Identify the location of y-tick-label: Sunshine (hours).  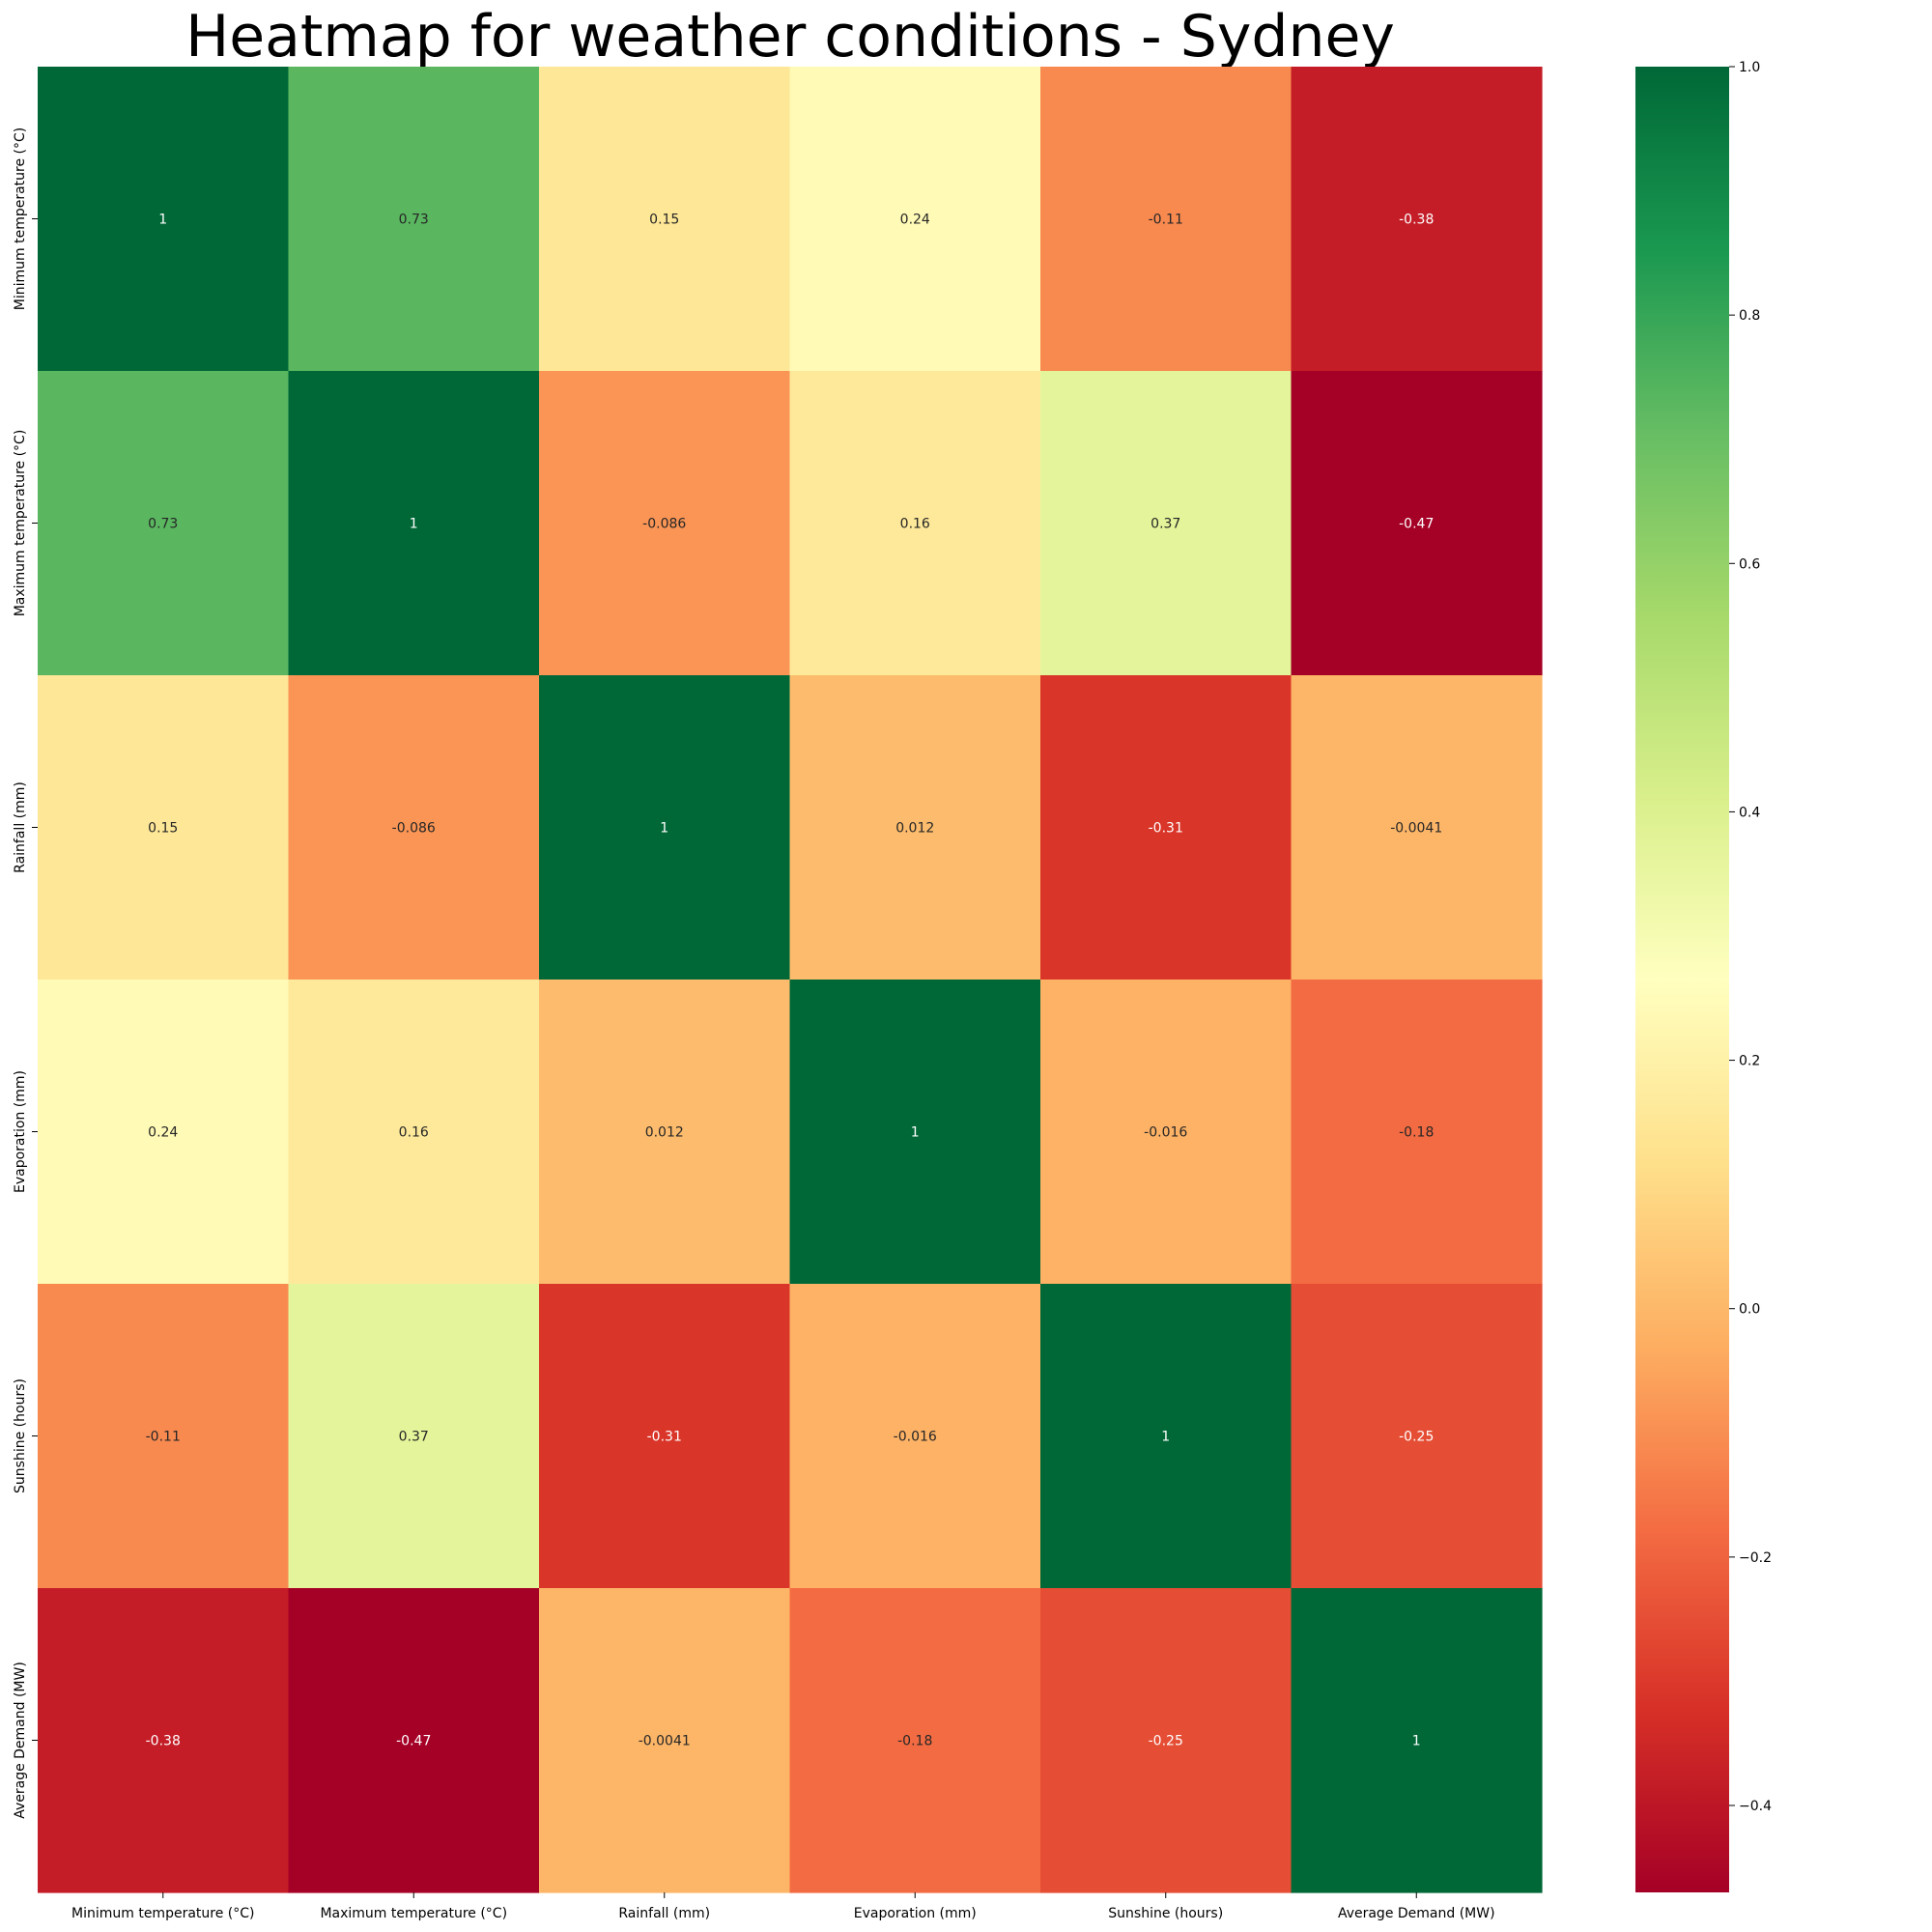
(20, 1435).